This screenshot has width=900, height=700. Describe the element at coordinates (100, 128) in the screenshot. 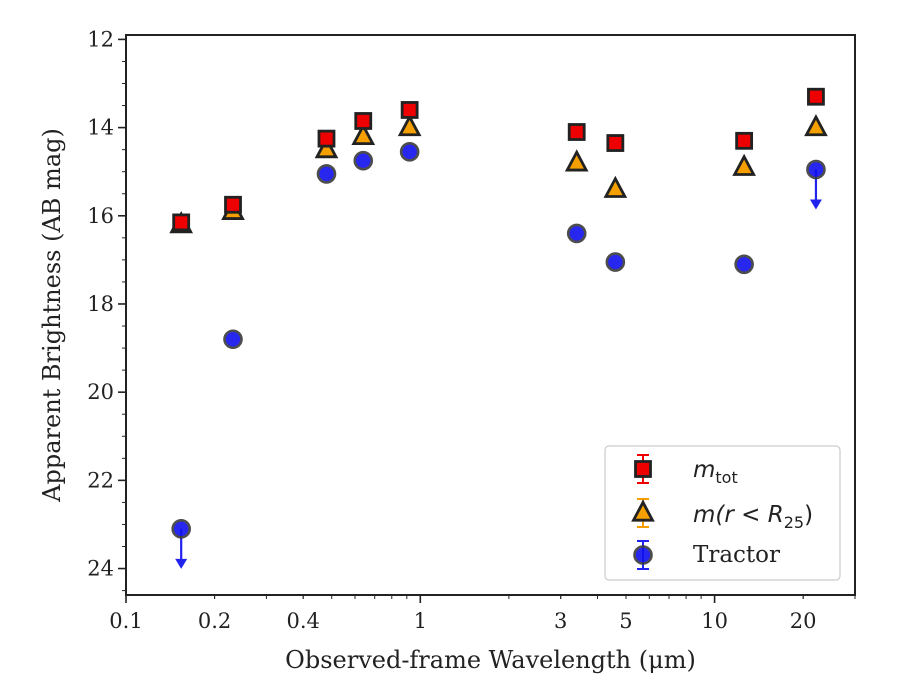

I see `y-tick-label: 14` at that location.